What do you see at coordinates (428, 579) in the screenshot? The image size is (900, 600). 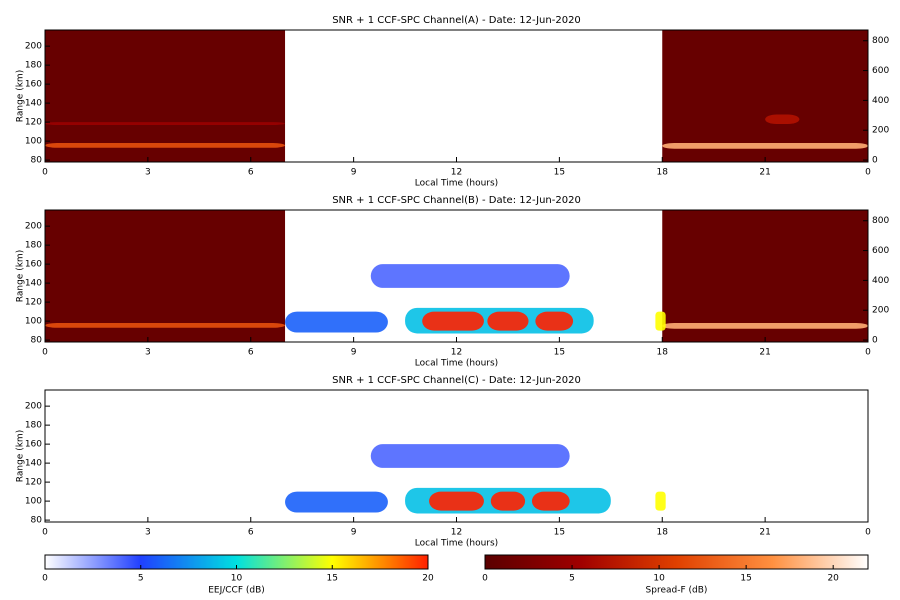 I see `colorbar-tick-label: 20` at bounding box center [428, 579].